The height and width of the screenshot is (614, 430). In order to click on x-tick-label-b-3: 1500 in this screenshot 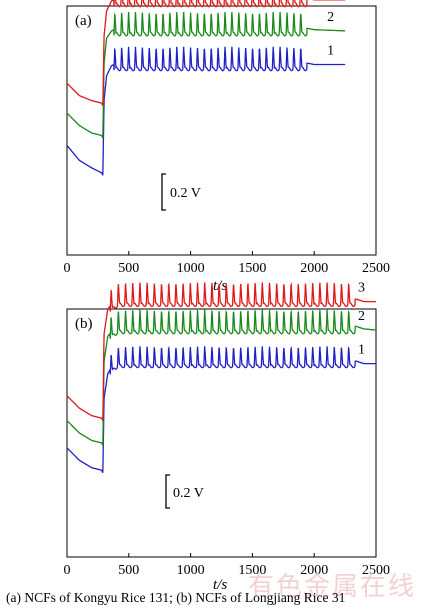, I will do `click(252, 570)`.